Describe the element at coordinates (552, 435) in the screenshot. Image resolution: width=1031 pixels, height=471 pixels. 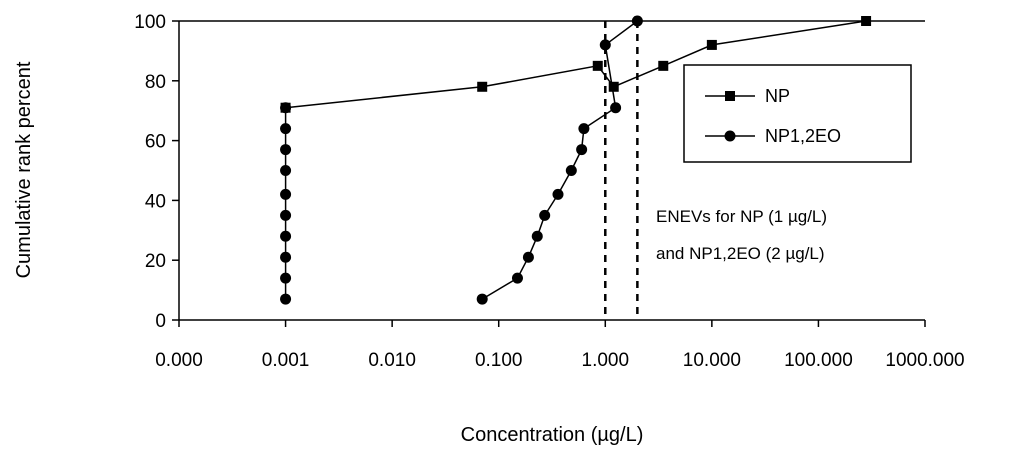
I see `x-axis-title: Concentration (µg/L)` at that location.